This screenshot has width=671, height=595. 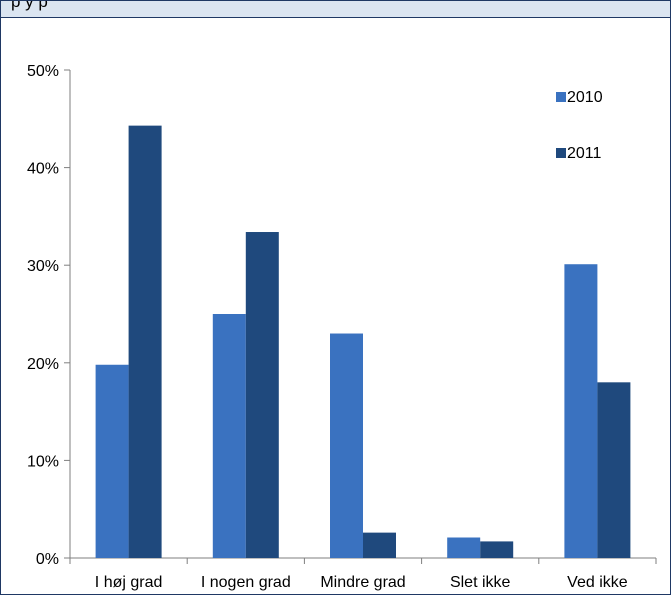 I want to click on y-tick-label: 30%, so click(x=43, y=266).